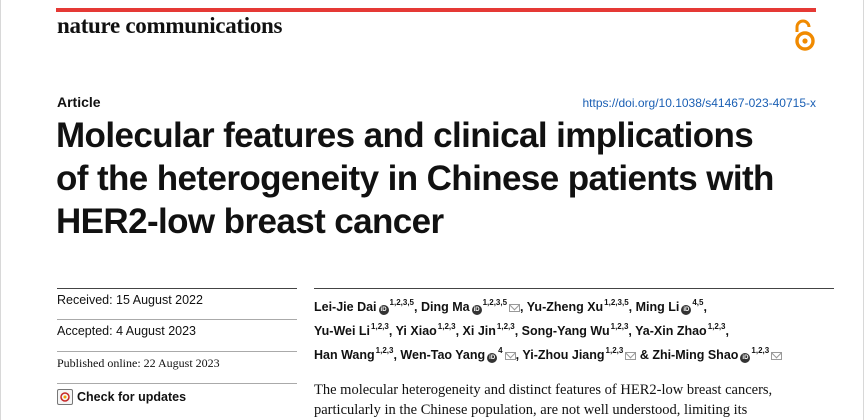  What do you see at coordinates (479, 331) in the screenshot?
I see `author-name-text: Xi Jin` at bounding box center [479, 331].